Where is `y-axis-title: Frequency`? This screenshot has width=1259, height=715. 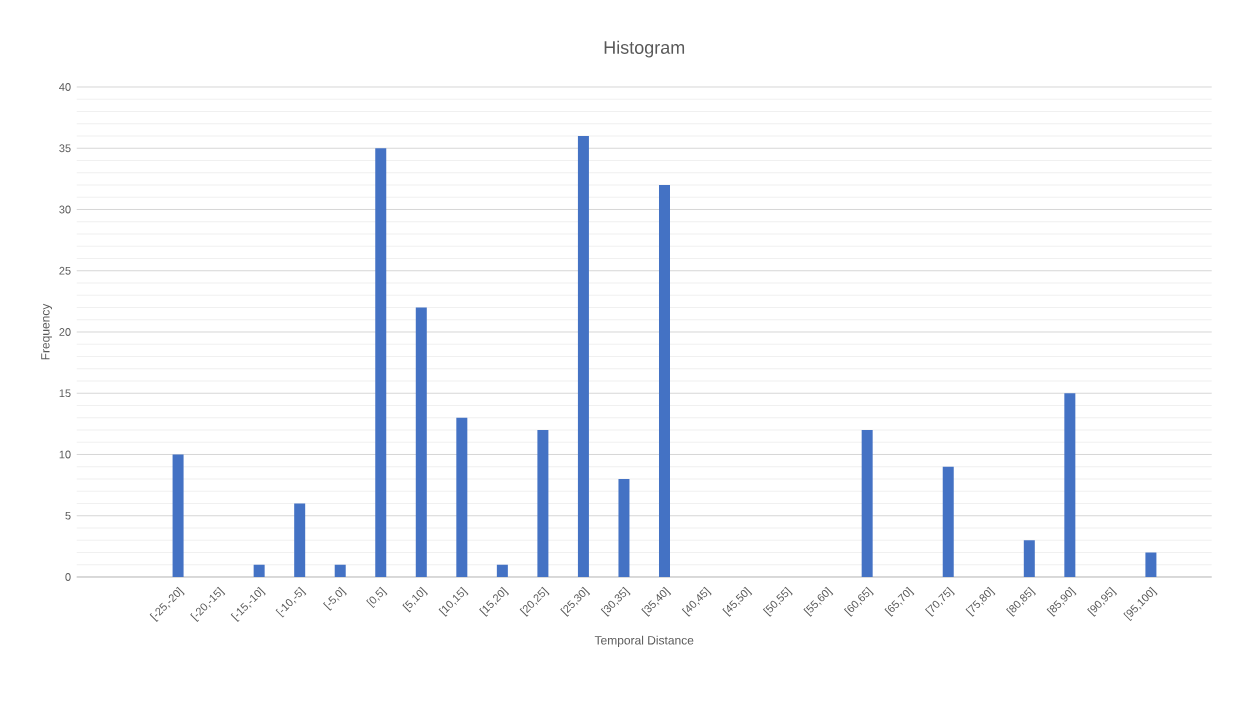
y-axis-title: Frequency is located at coordinates (46, 331).